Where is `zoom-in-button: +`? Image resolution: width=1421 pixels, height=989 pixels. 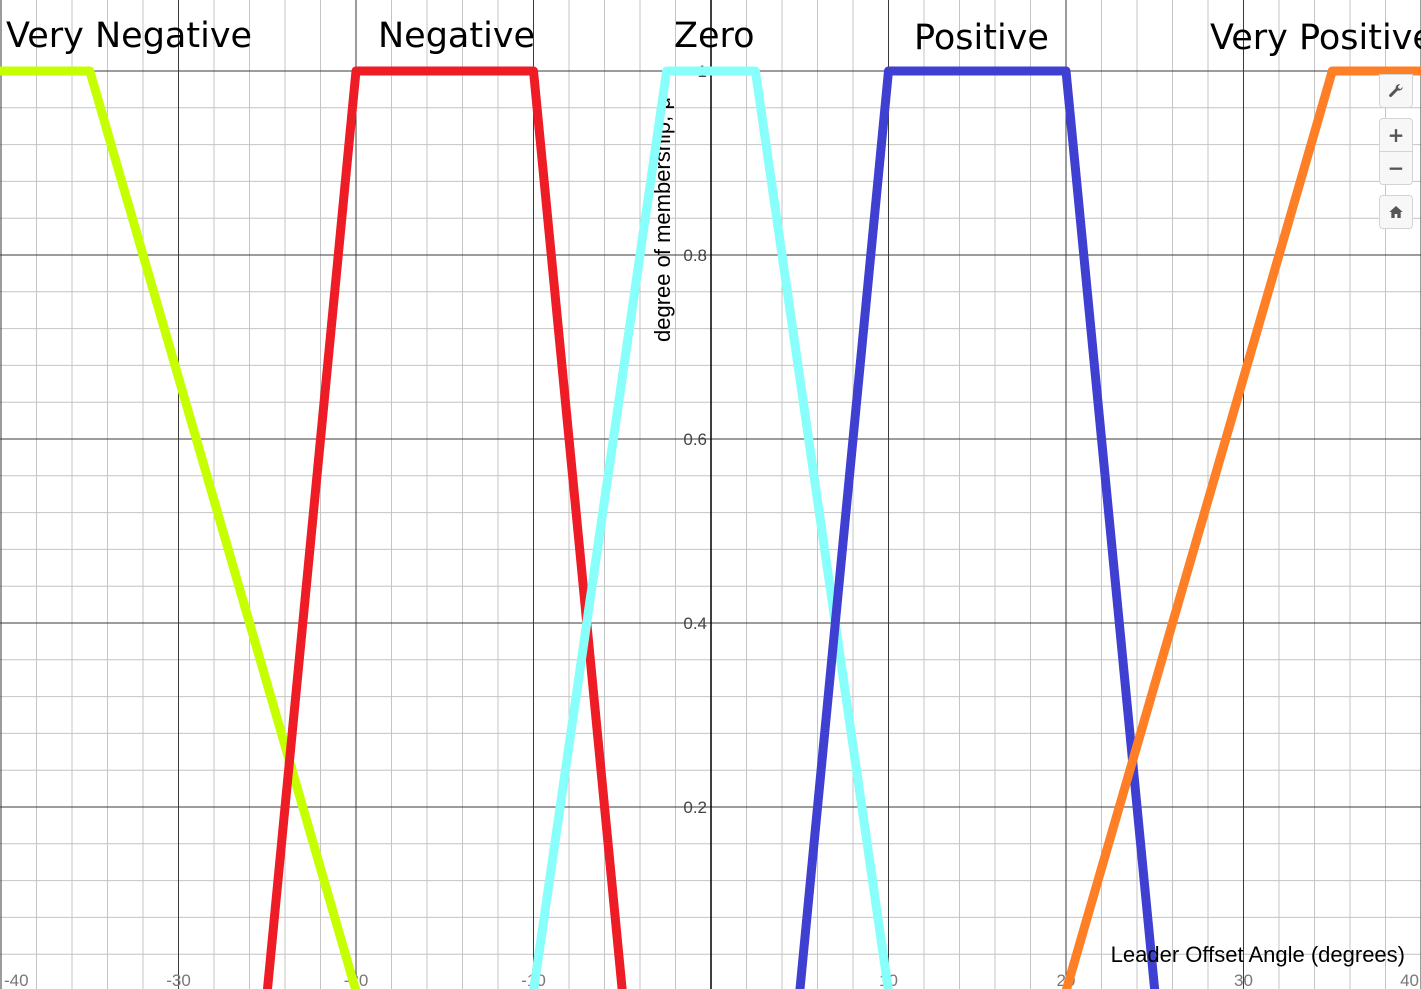
zoom-in-button: + is located at coordinates (1396, 135).